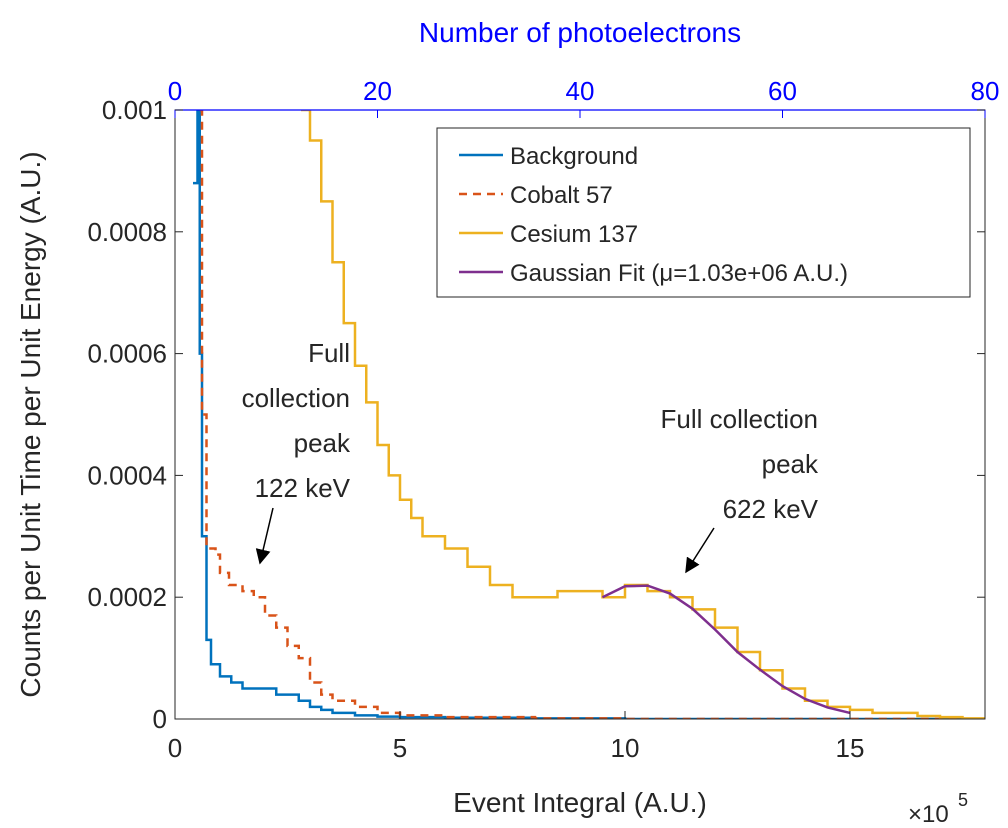 The width and height of the screenshot is (1008, 828). What do you see at coordinates (175, 91) in the screenshot?
I see `x2-tick-label: 0` at bounding box center [175, 91].